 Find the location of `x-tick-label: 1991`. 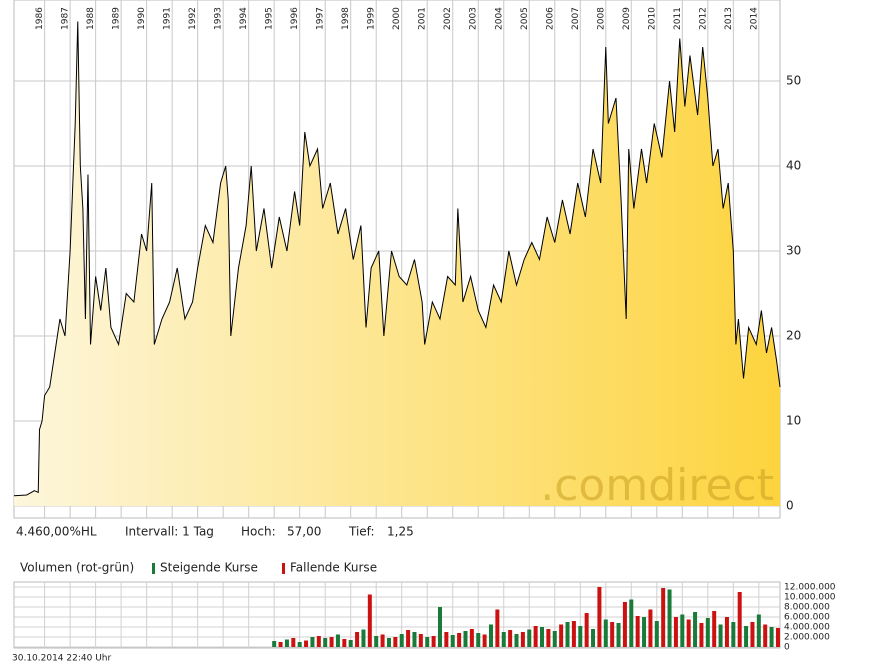

x-tick-label: 1991 is located at coordinates (168, 18).